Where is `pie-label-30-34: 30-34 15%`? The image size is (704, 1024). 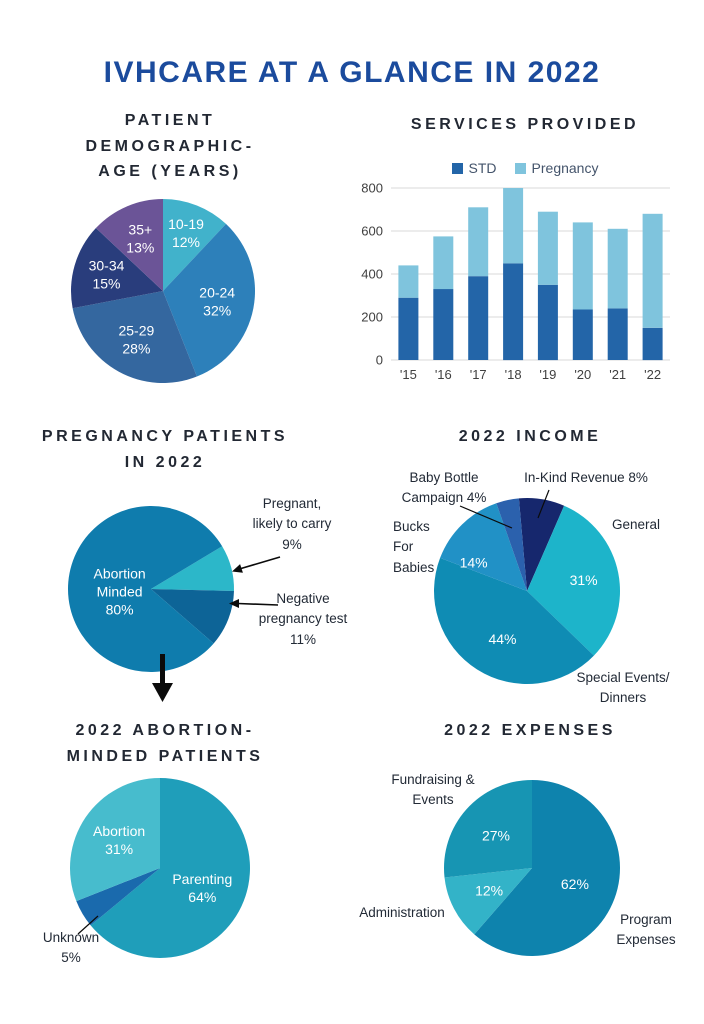
pie-label-30-34: 30-34 15% is located at coordinates (107, 275).